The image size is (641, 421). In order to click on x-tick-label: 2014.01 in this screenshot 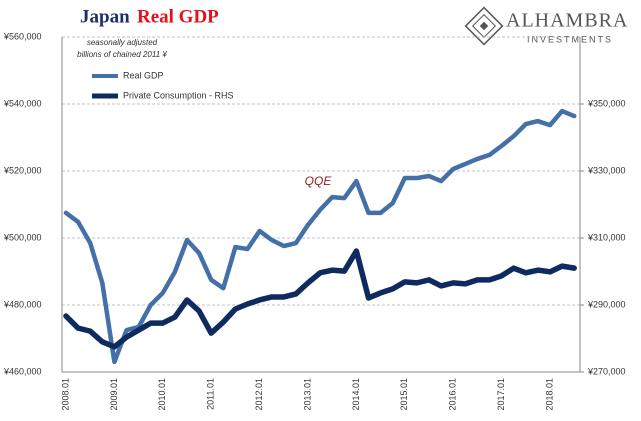, I will do `click(356, 394)`.